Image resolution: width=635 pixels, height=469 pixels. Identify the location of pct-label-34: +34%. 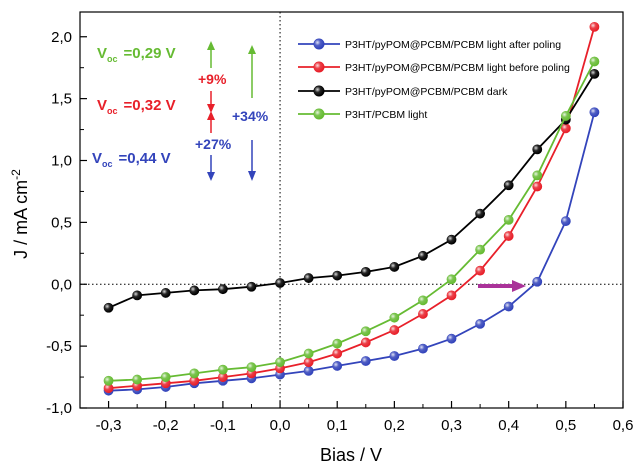
(250, 116).